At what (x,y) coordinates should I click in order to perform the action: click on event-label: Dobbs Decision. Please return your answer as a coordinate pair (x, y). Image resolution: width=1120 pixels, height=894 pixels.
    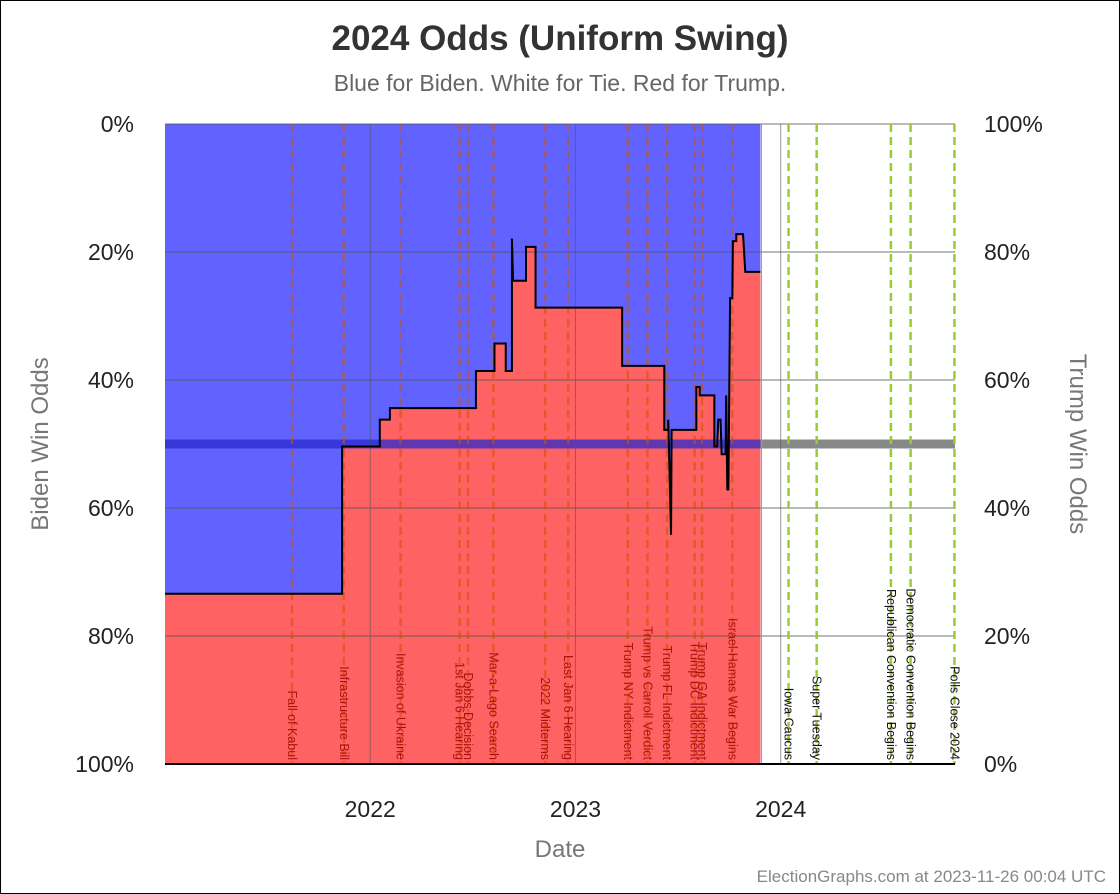
    Looking at the image, I should click on (468, 716).